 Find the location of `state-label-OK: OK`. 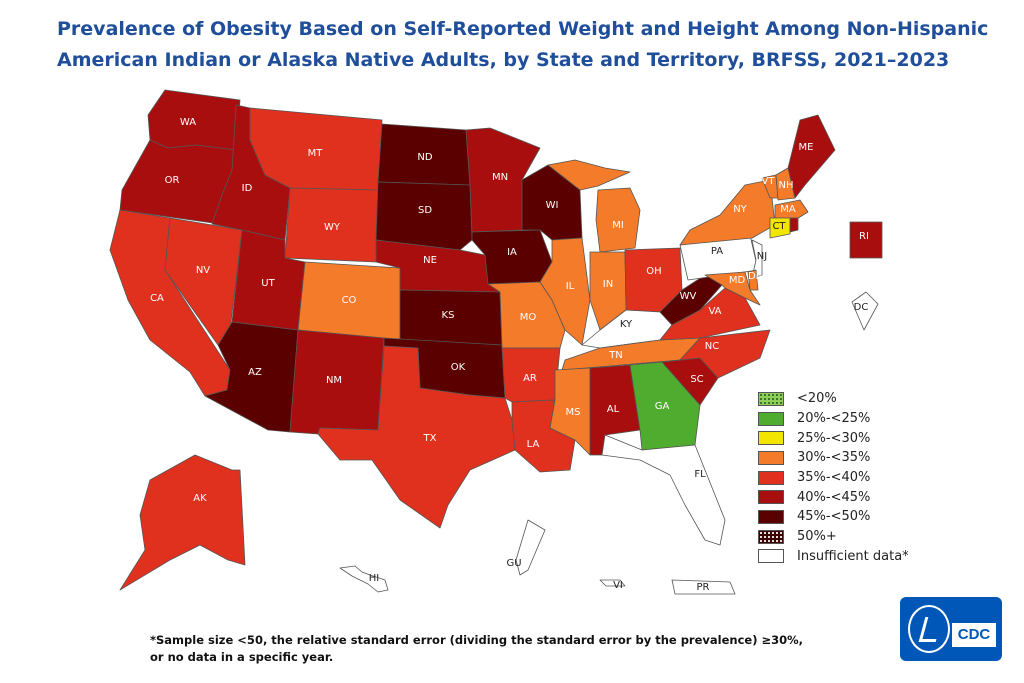

state-label-OK: OK is located at coordinates (458, 367).